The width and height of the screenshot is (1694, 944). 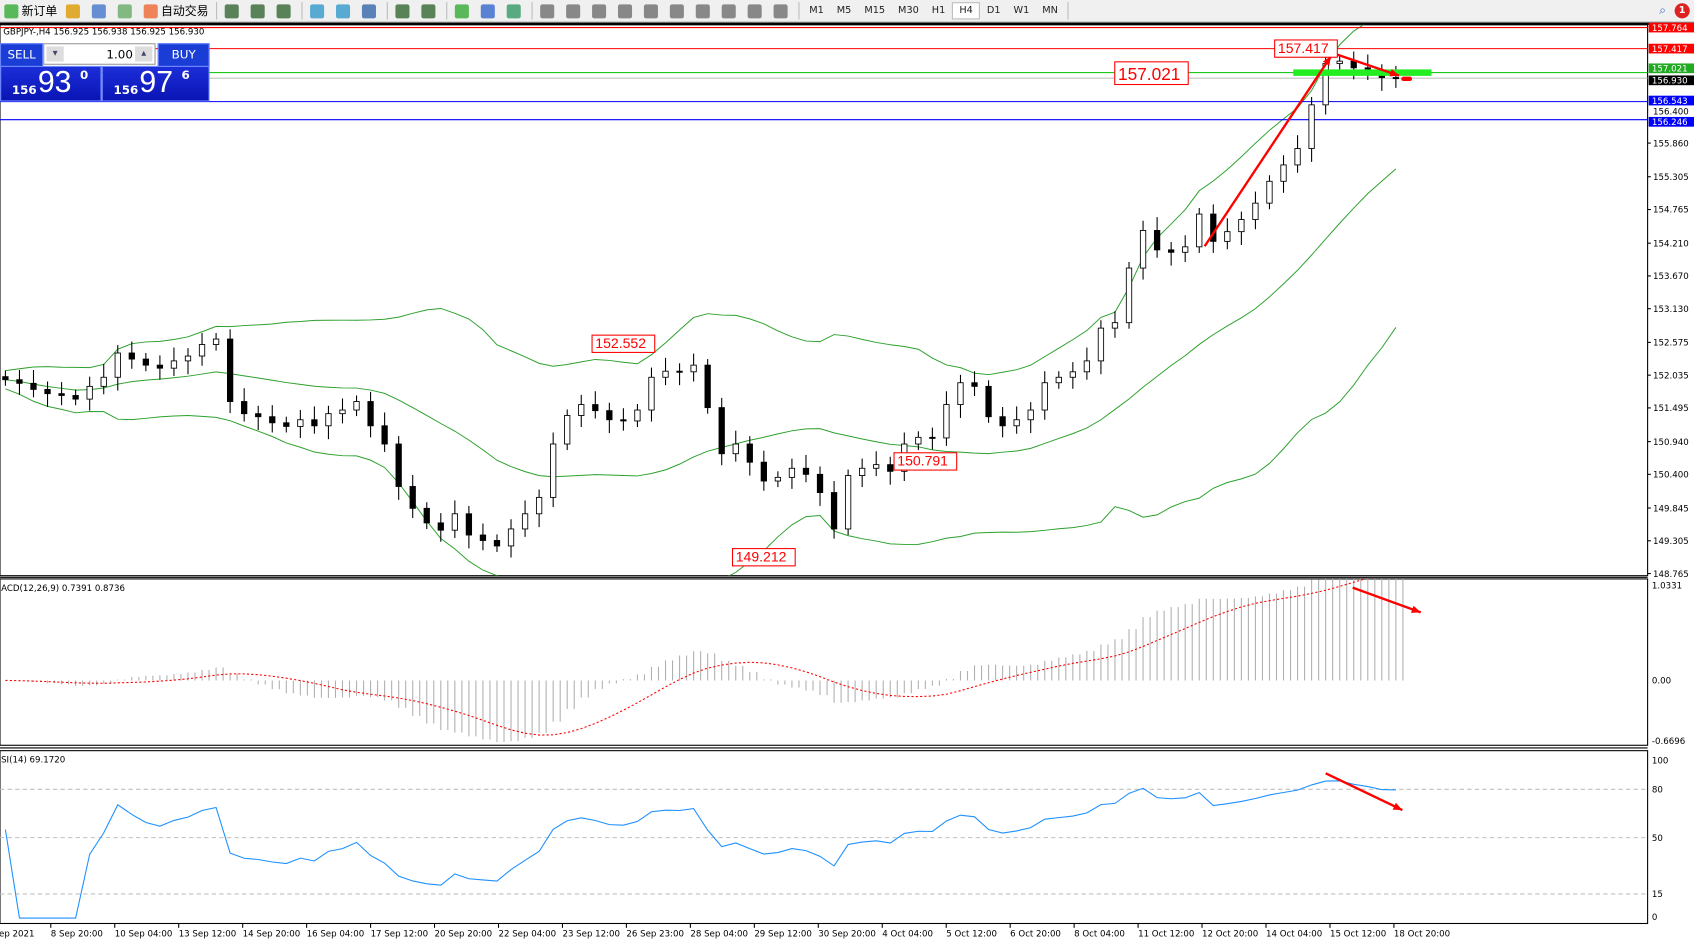 What do you see at coordinates (101, 10) in the screenshot?
I see `market-watch-icon` at bounding box center [101, 10].